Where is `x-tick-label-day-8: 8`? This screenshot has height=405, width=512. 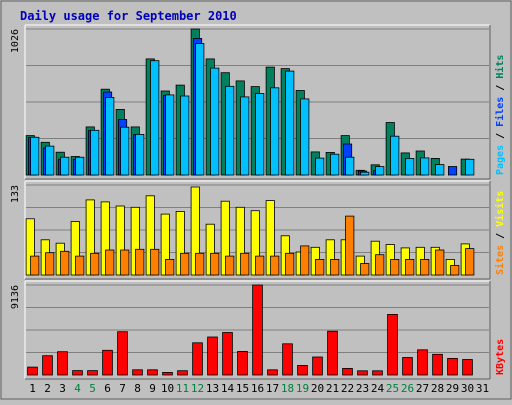 x-tick-label-day-8: 8 is located at coordinates (137, 388).